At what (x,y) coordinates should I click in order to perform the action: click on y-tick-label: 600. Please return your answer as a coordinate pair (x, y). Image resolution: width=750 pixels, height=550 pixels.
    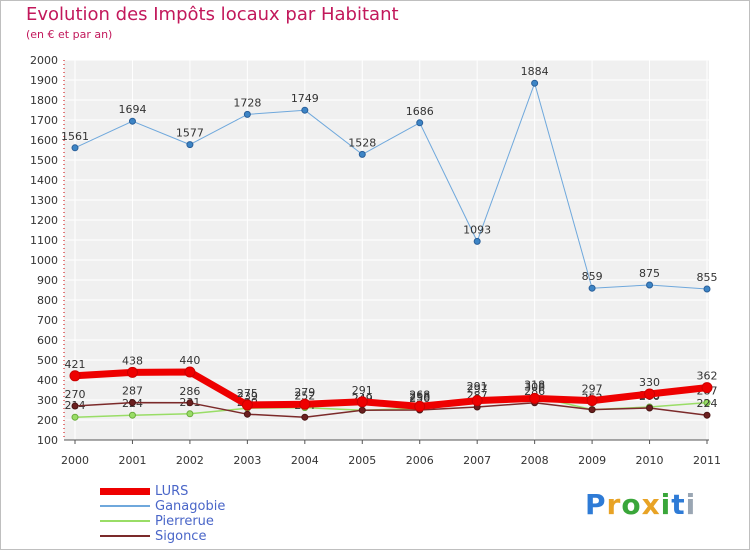
    Looking at the image, I should click on (47, 340).